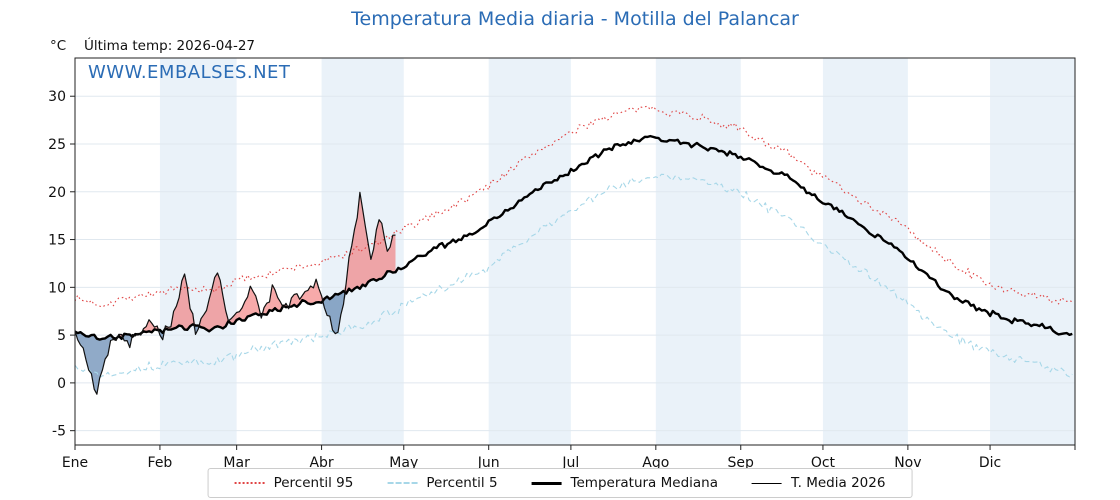 The width and height of the screenshot is (1120, 500). I want to click on svg-text: Mar, so click(236, 463).